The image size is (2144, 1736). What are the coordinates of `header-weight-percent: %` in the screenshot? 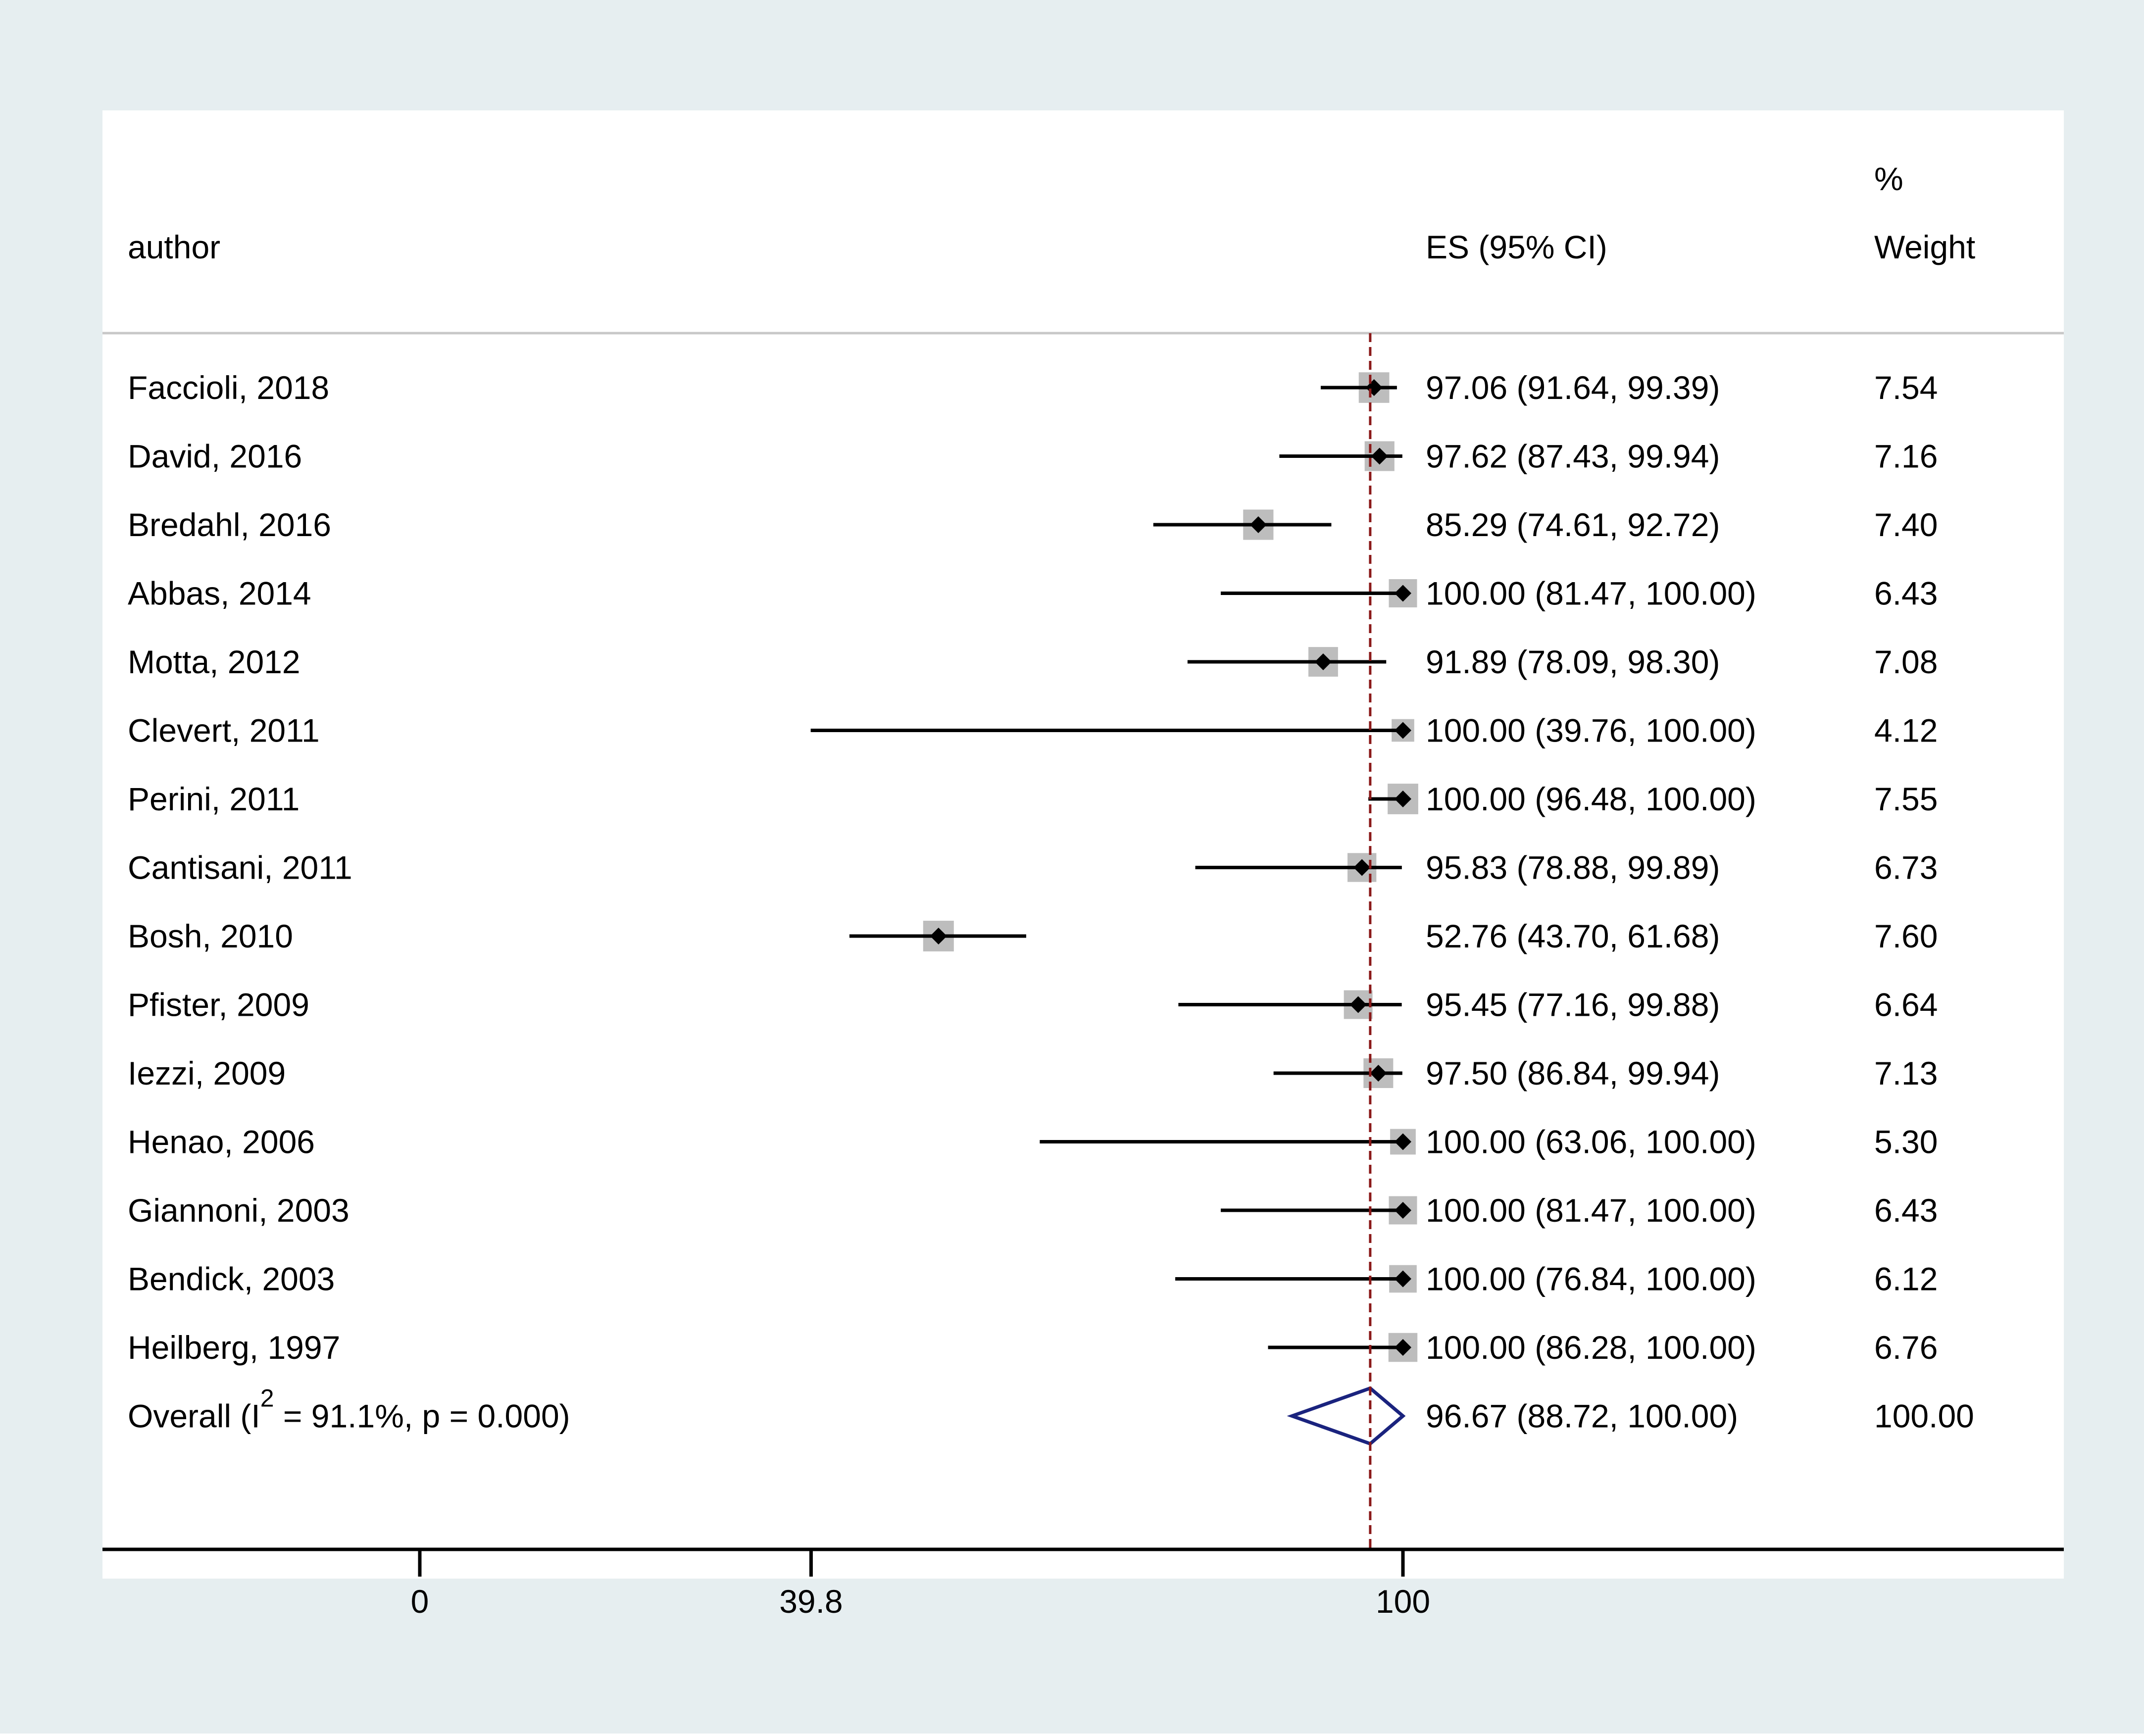 It's located at (1888, 178).